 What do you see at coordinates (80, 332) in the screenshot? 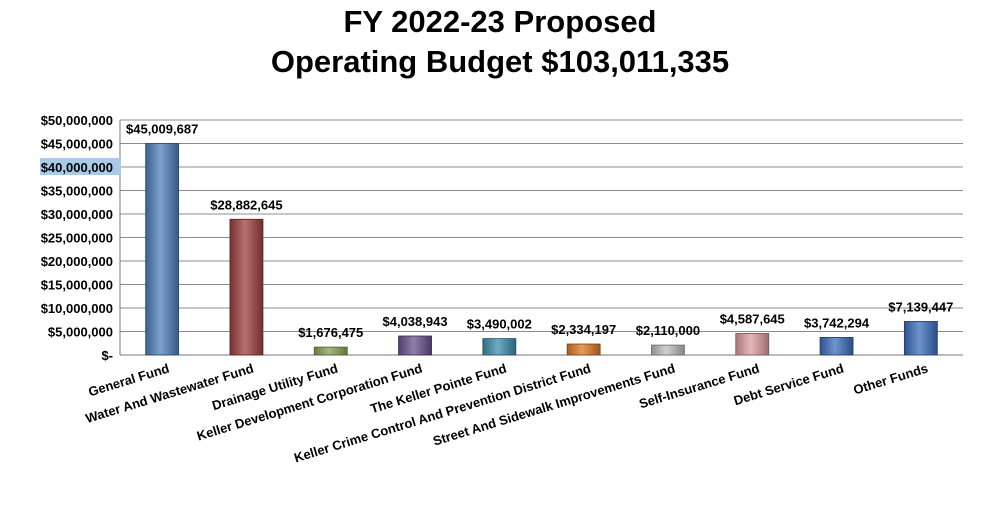
I see `y-tick-label: $5,000,000` at bounding box center [80, 332].